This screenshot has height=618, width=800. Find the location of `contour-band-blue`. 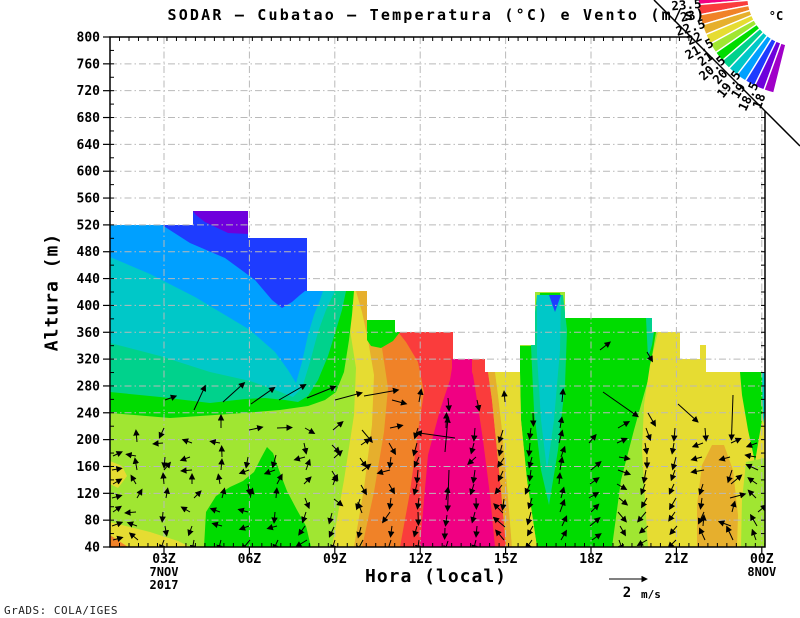

contour-band-blue is located at coordinates (555, 303).